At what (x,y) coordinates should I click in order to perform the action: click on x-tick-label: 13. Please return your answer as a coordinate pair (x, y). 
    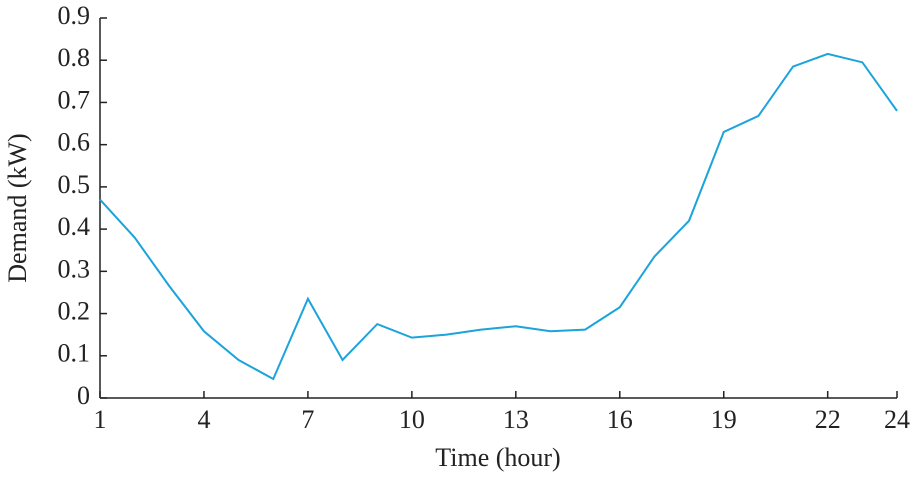
    Looking at the image, I should click on (516, 419).